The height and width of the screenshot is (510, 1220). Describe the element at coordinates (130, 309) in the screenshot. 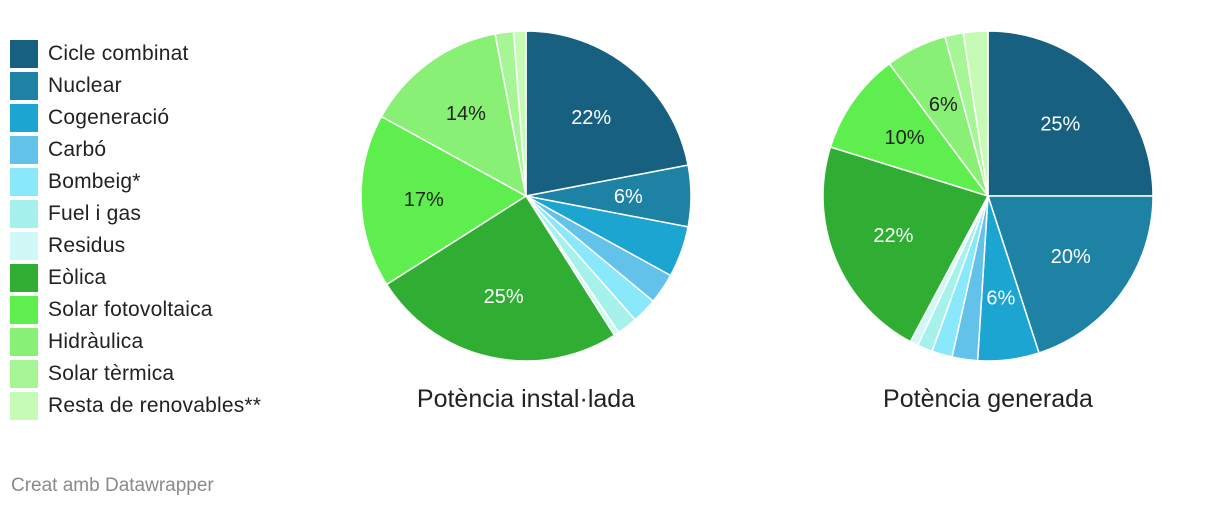

I see `legend-label: Solar fotovoltaica` at that location.